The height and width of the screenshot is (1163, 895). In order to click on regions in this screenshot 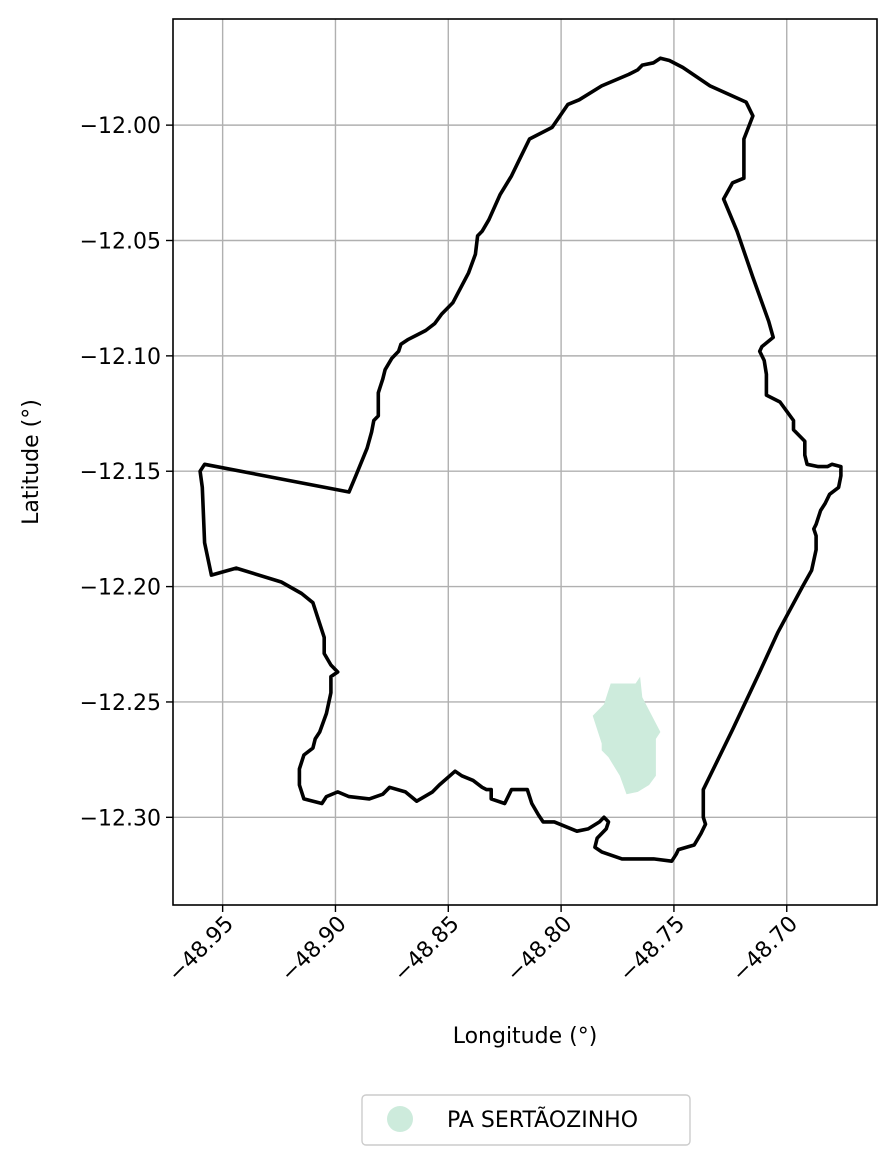, I will do `click(626, 735)`.